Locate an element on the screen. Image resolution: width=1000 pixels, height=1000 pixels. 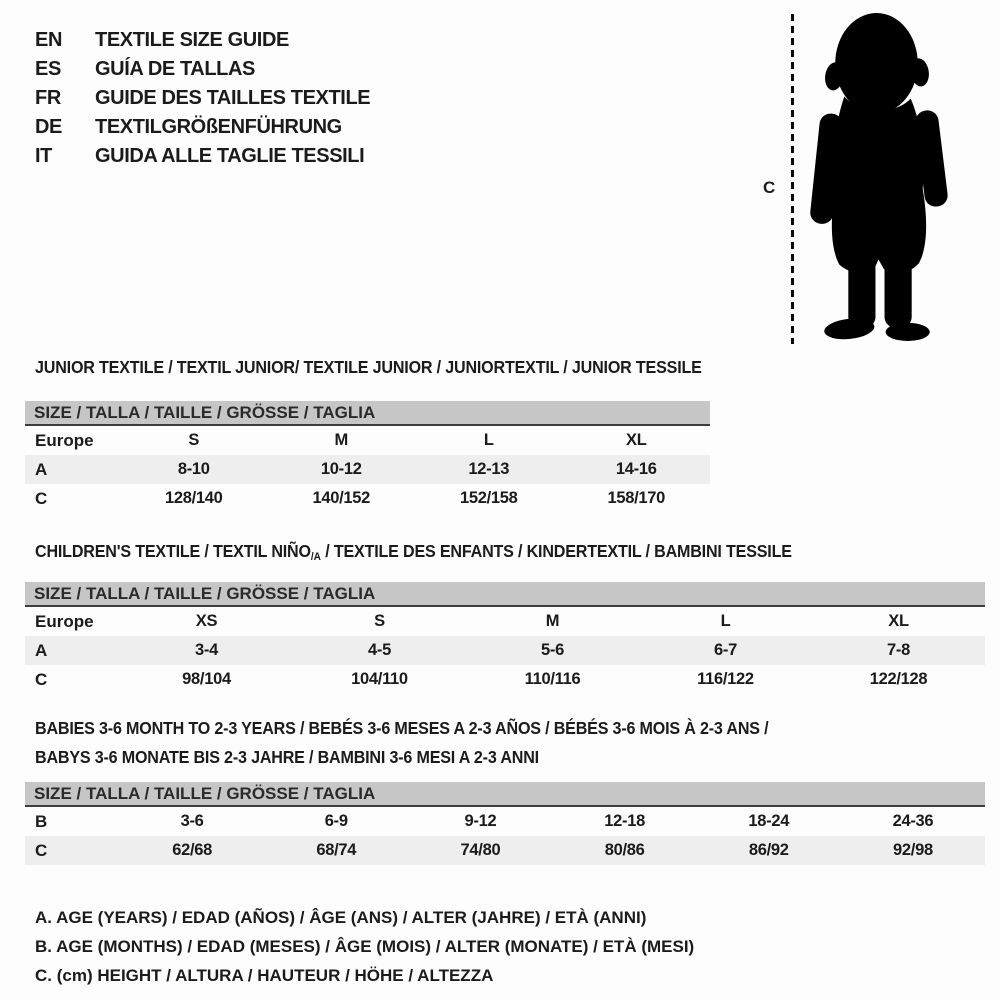
table-cell: 140/152 is located at coordinates (341, 498).